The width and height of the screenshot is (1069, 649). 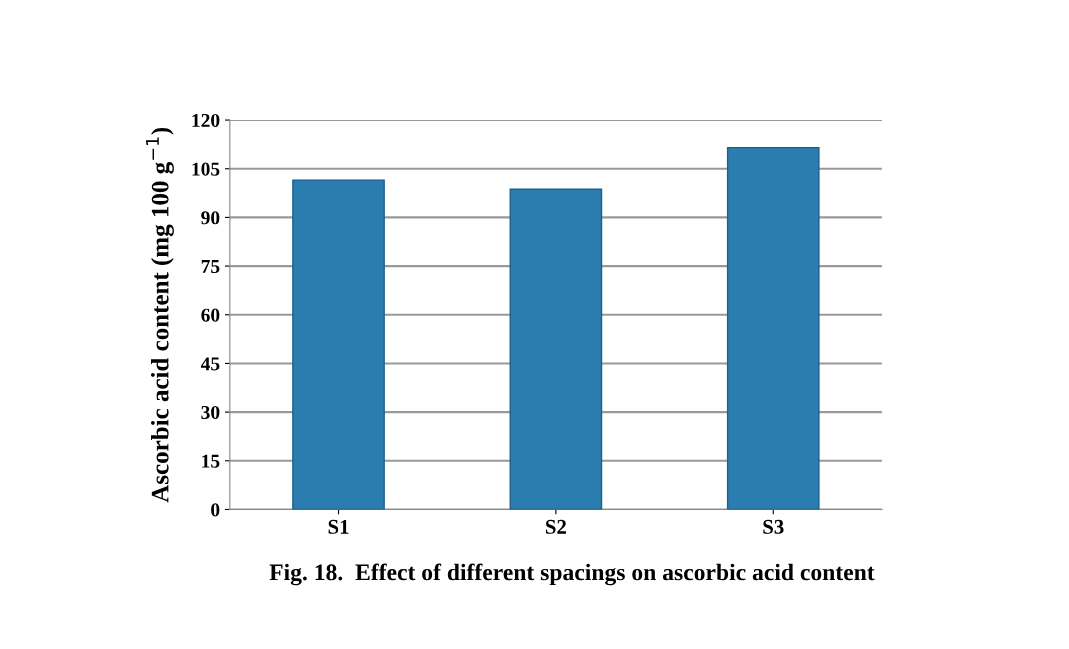 What do you see at coordinates (338, 526) in the screenshot?
I see `x-tick-label: S1` at bounding box center [338, 526].